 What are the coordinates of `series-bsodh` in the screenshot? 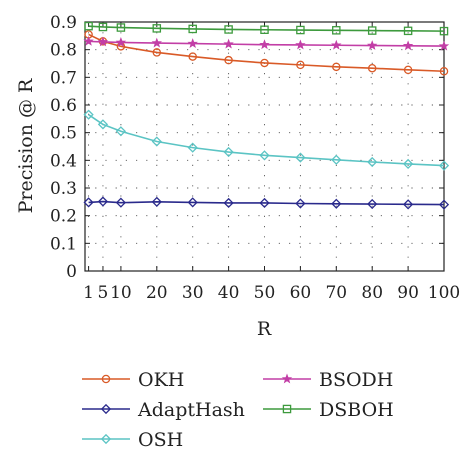 It's located at (266, 43).